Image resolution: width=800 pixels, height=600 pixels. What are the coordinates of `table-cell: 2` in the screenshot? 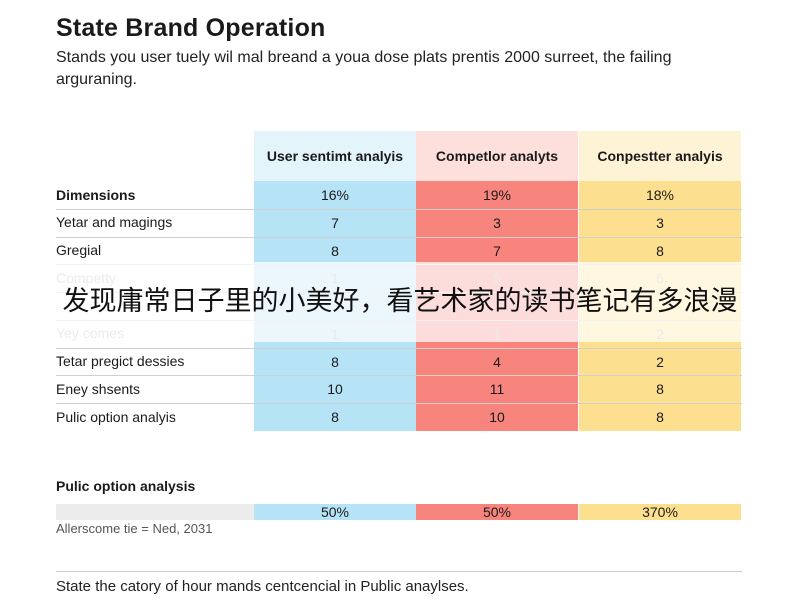 It's located at (660, 361).